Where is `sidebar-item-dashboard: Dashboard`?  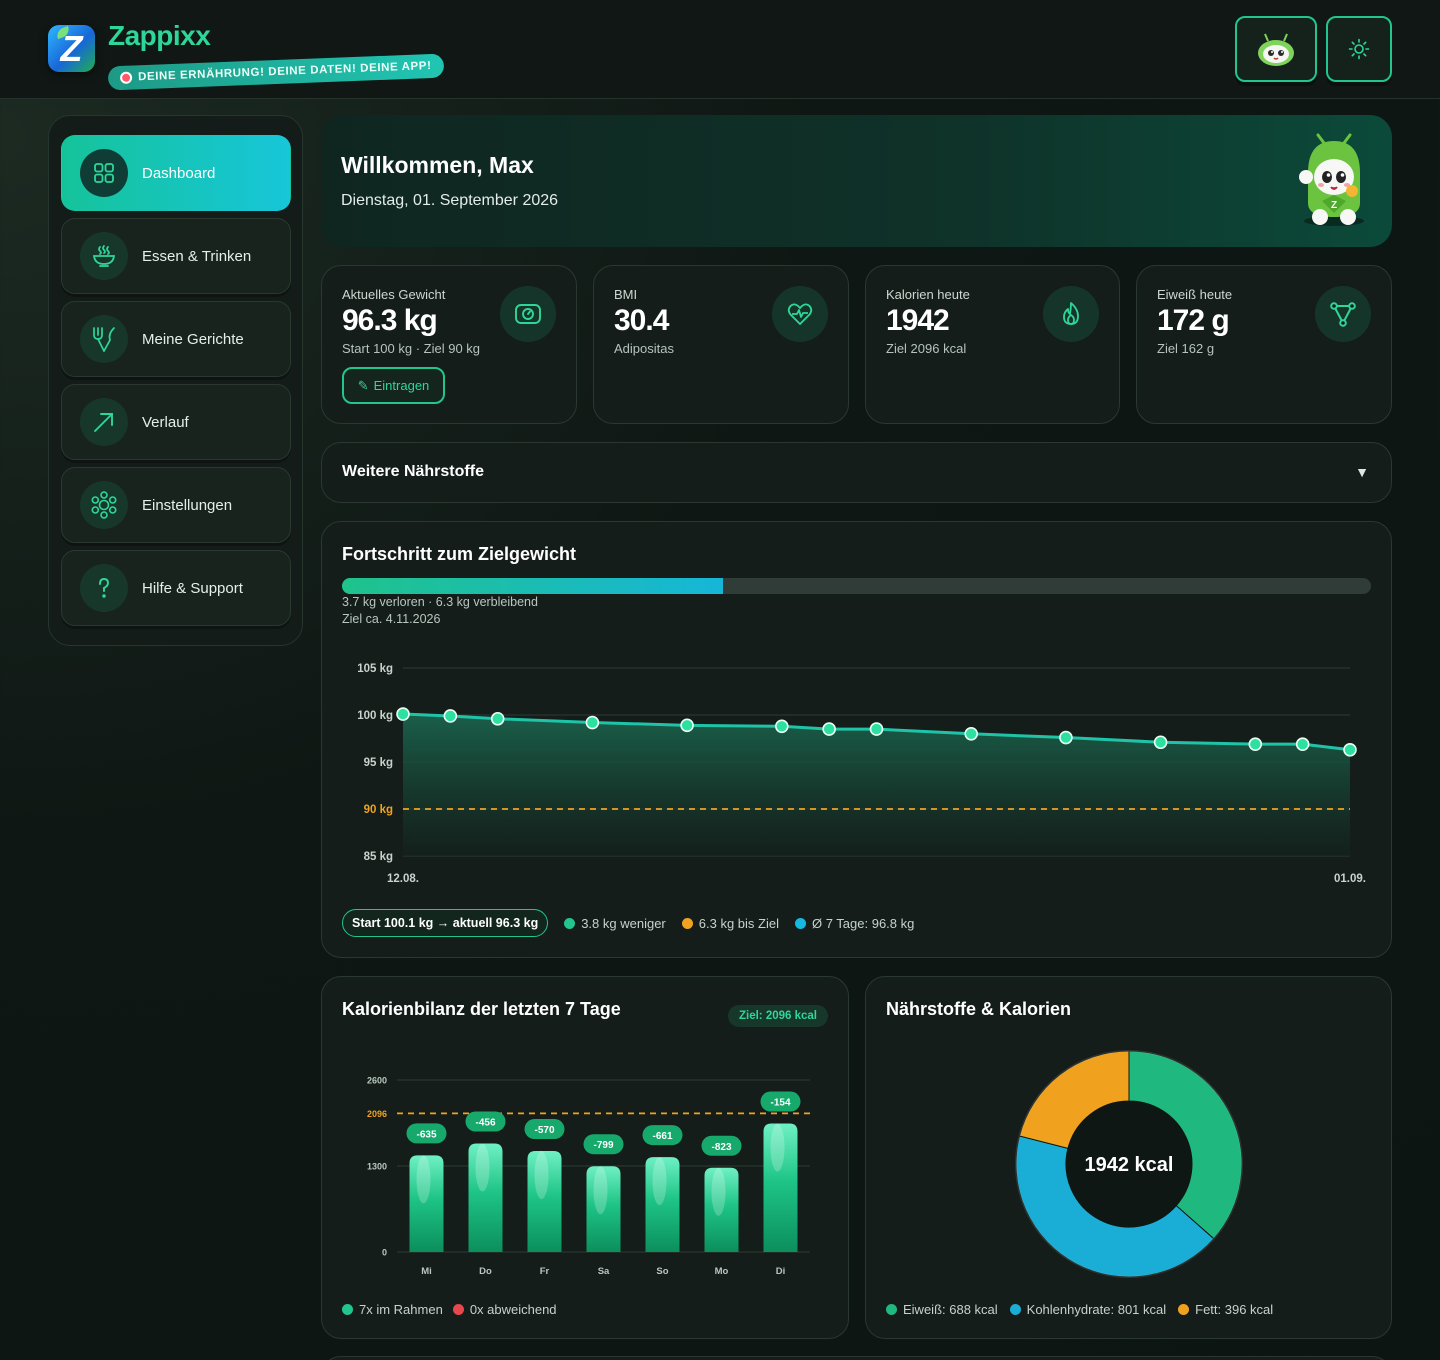
sidebar-item-dashboard: Dashboard is located at coordinates (176, 173).